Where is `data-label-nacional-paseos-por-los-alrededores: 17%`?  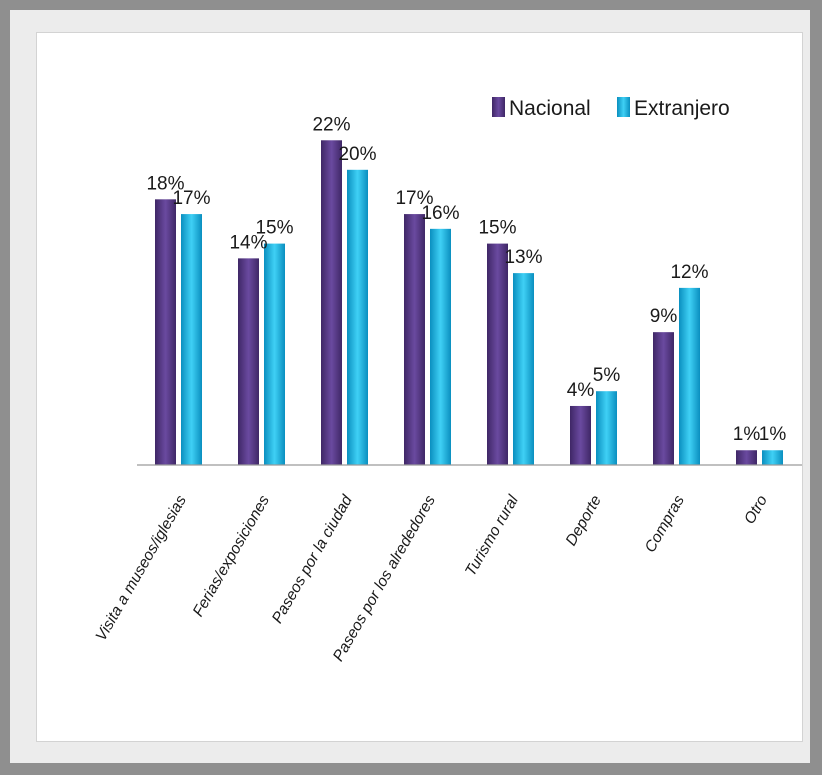 data-label-nacional-paseos-por-los-alrededores: 17% is located at coordinates (414, 198).